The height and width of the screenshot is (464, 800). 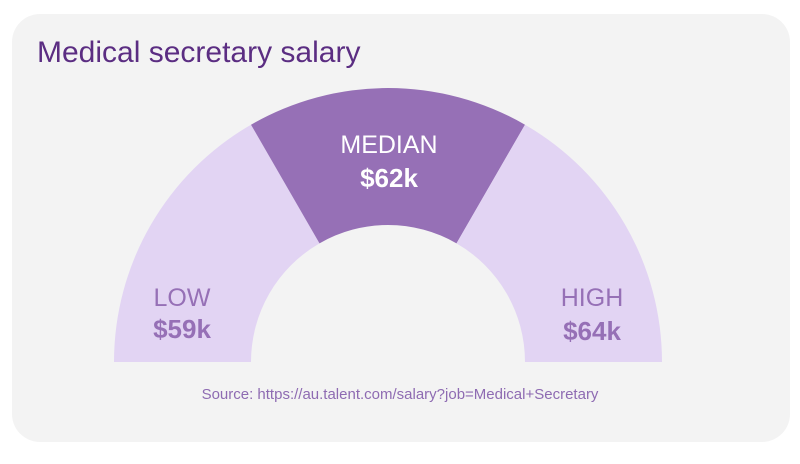 I want to click on segment-label-median: MEDIAN, so click(x=388, y=145).